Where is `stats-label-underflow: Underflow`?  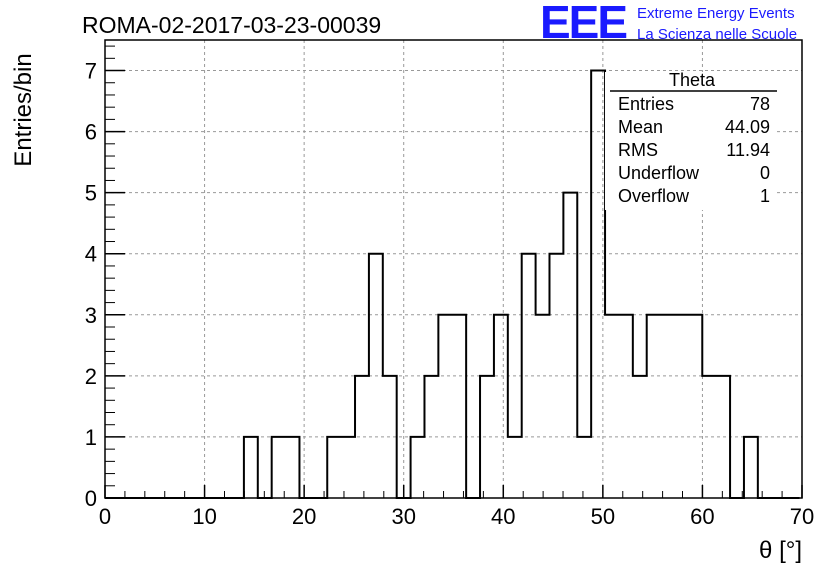 stats-label-underflow: Underflow is located at coordinates (659, 173).